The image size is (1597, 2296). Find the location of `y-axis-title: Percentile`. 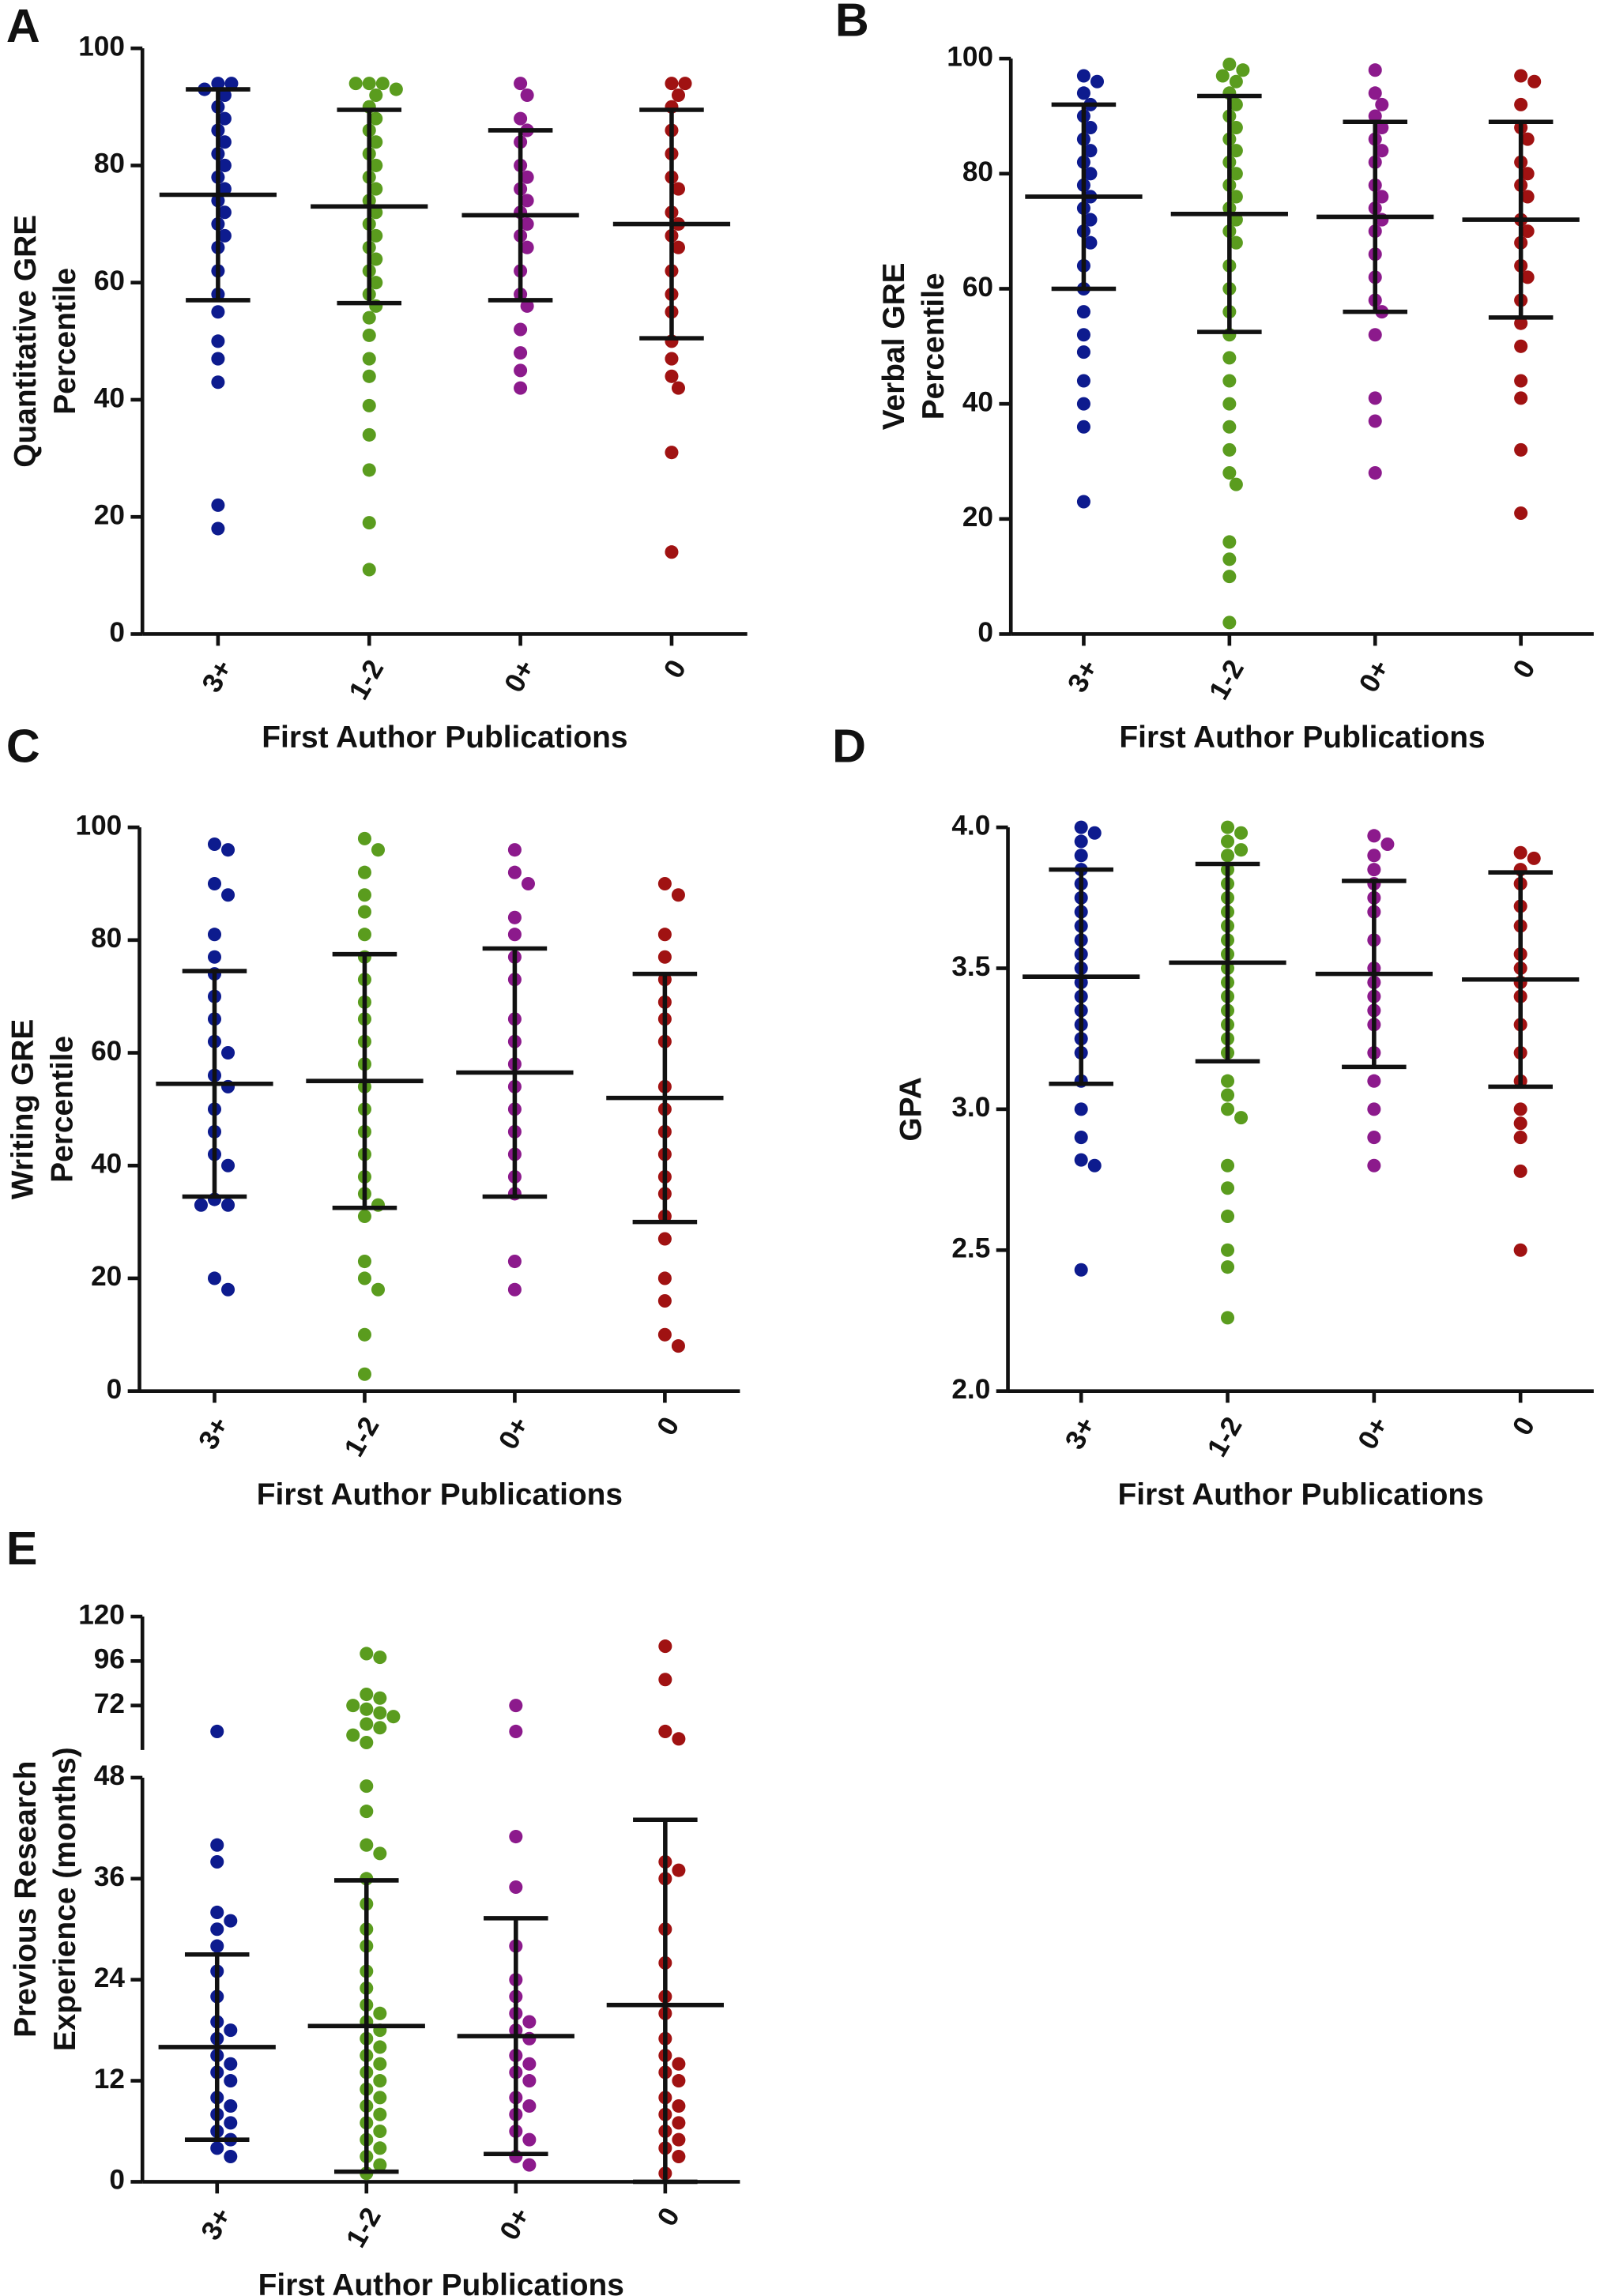

y-axis-title: Percentile is located at coordinates (65, 341).